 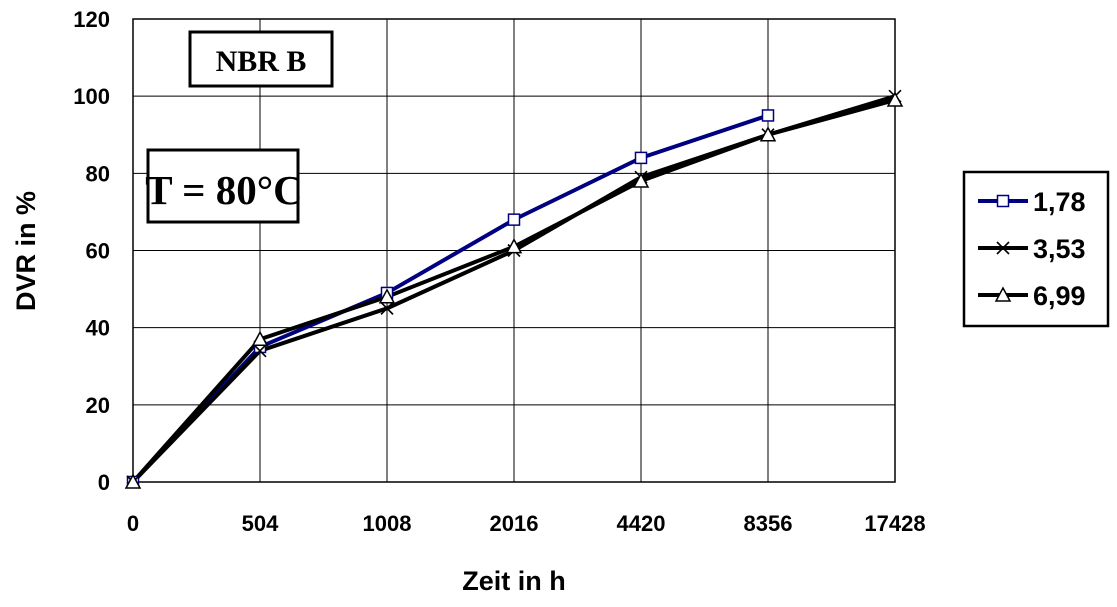 I want to click on legend-label: 6,99, so click(x=1059, y=296).